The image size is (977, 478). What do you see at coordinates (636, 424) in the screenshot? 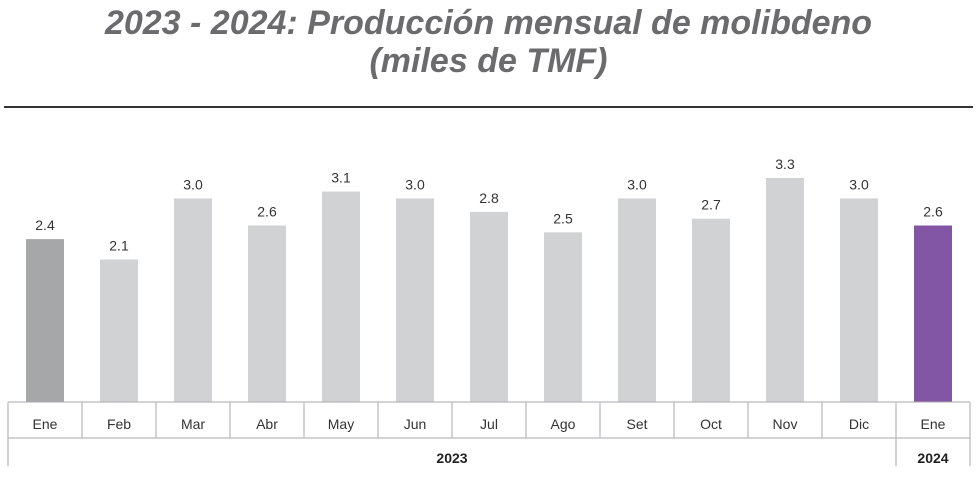
I see `tick-label: Set` at bounding box center [636, 424].